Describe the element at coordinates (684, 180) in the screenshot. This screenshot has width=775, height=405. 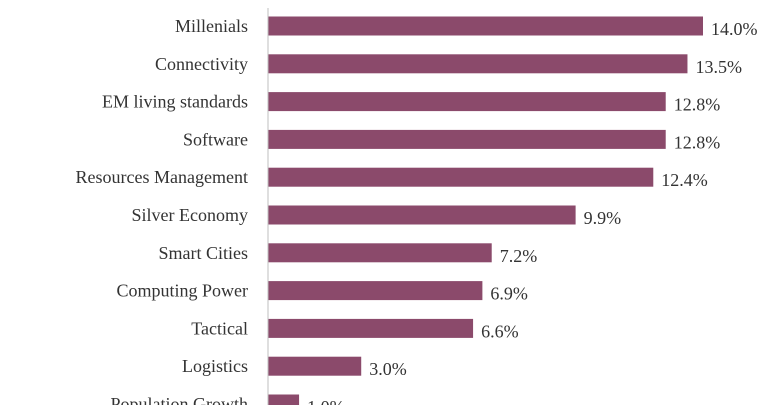
I see `value-label: 12.4%` at that location.